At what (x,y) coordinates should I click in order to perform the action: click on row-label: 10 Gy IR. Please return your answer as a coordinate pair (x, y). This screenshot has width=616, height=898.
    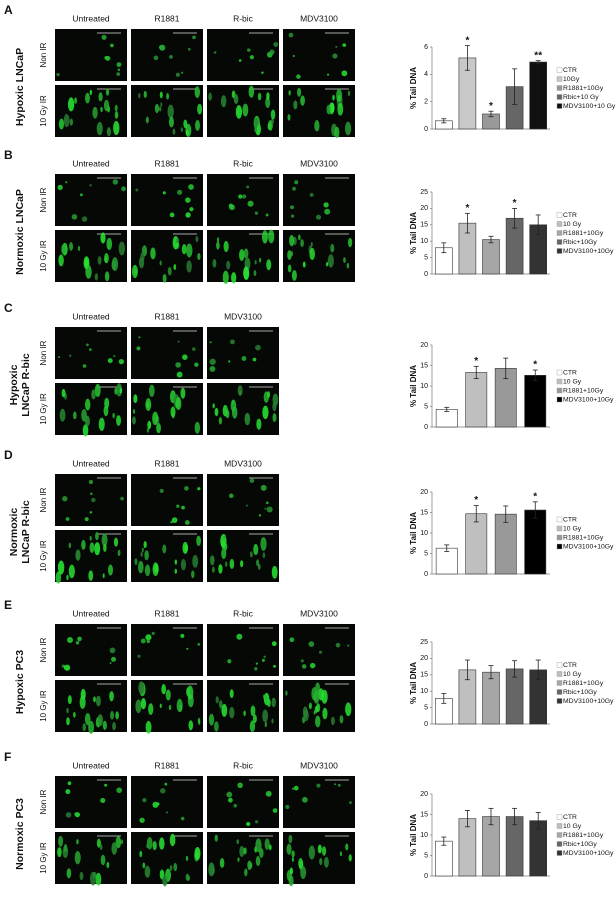
    Looking at the image, I should click on (43, 256).